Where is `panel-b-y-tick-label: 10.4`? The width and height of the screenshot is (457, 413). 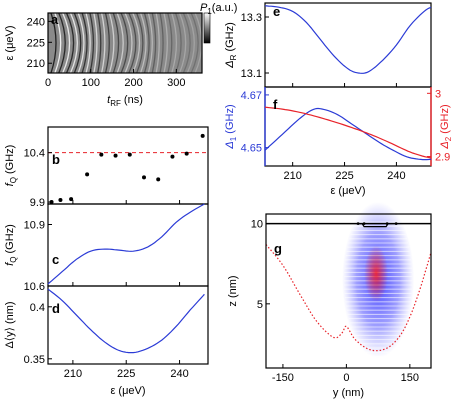 panel-b-y-tick-label: 10.4 is located at coordinates (34, 154).